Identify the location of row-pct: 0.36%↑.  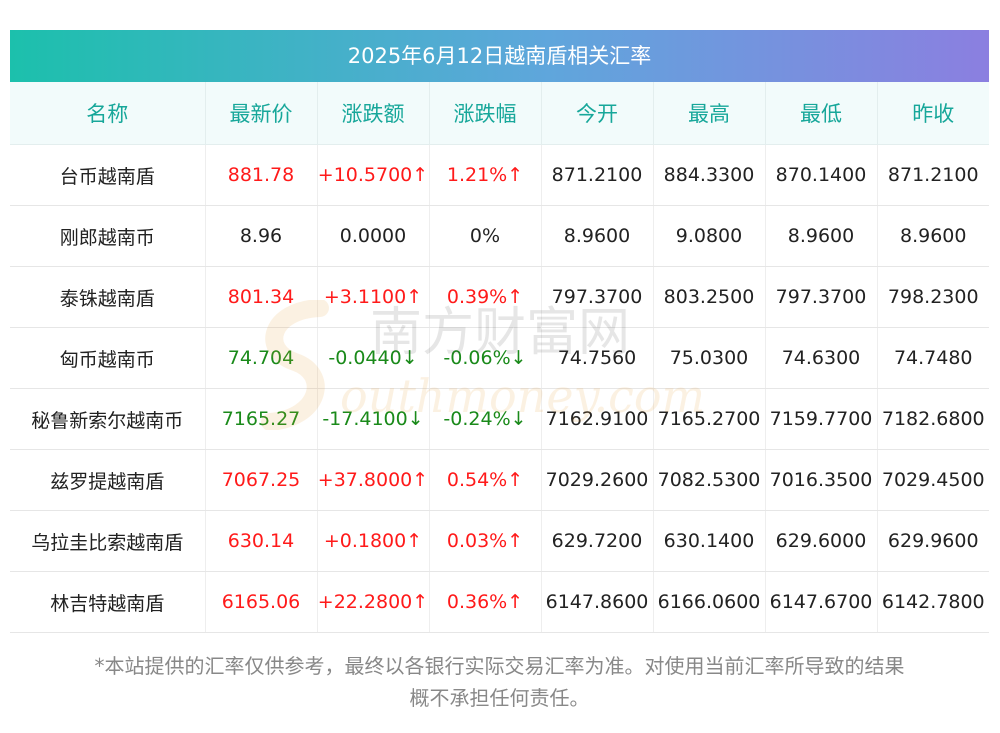
(485, 602).